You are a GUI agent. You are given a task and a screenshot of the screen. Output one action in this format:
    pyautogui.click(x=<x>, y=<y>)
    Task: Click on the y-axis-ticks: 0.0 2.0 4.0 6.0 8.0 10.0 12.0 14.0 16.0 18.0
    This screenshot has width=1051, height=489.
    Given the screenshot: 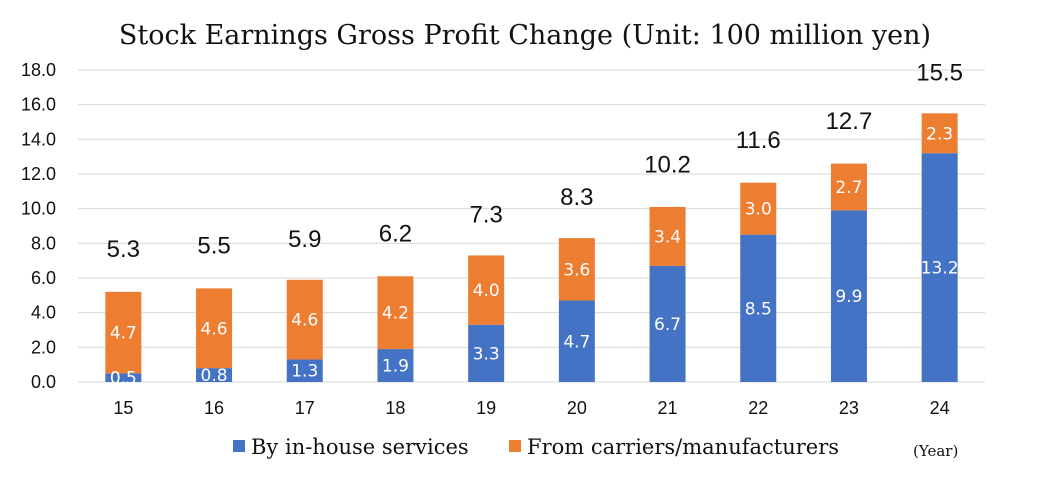 What is the action you would take?
    pyautogui.click(x=38, y=226)
    